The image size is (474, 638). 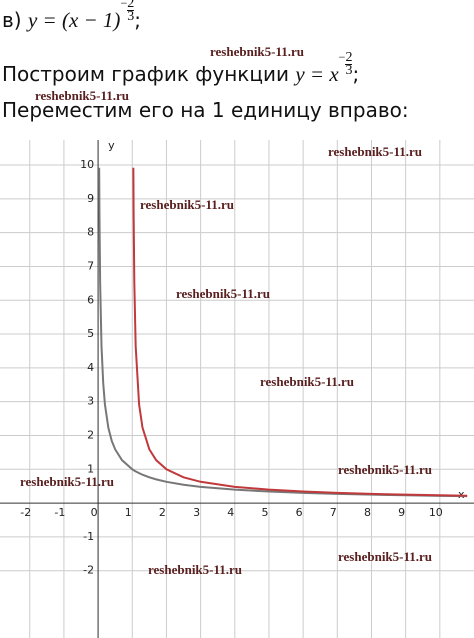 What do you see at coordinates (111, 146) in the screenshot?
I see `y-axis-label: y` at bounding box center [111, 146].